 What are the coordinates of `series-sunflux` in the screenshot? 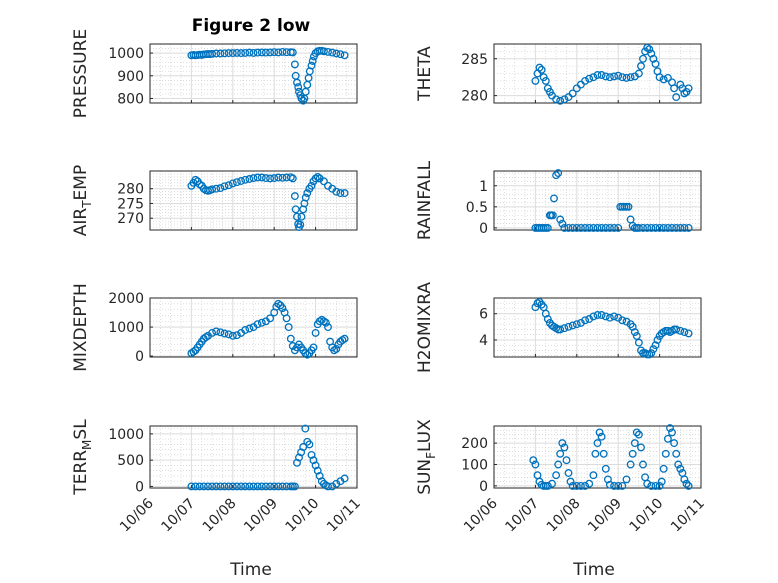 It's located at (611, 457).